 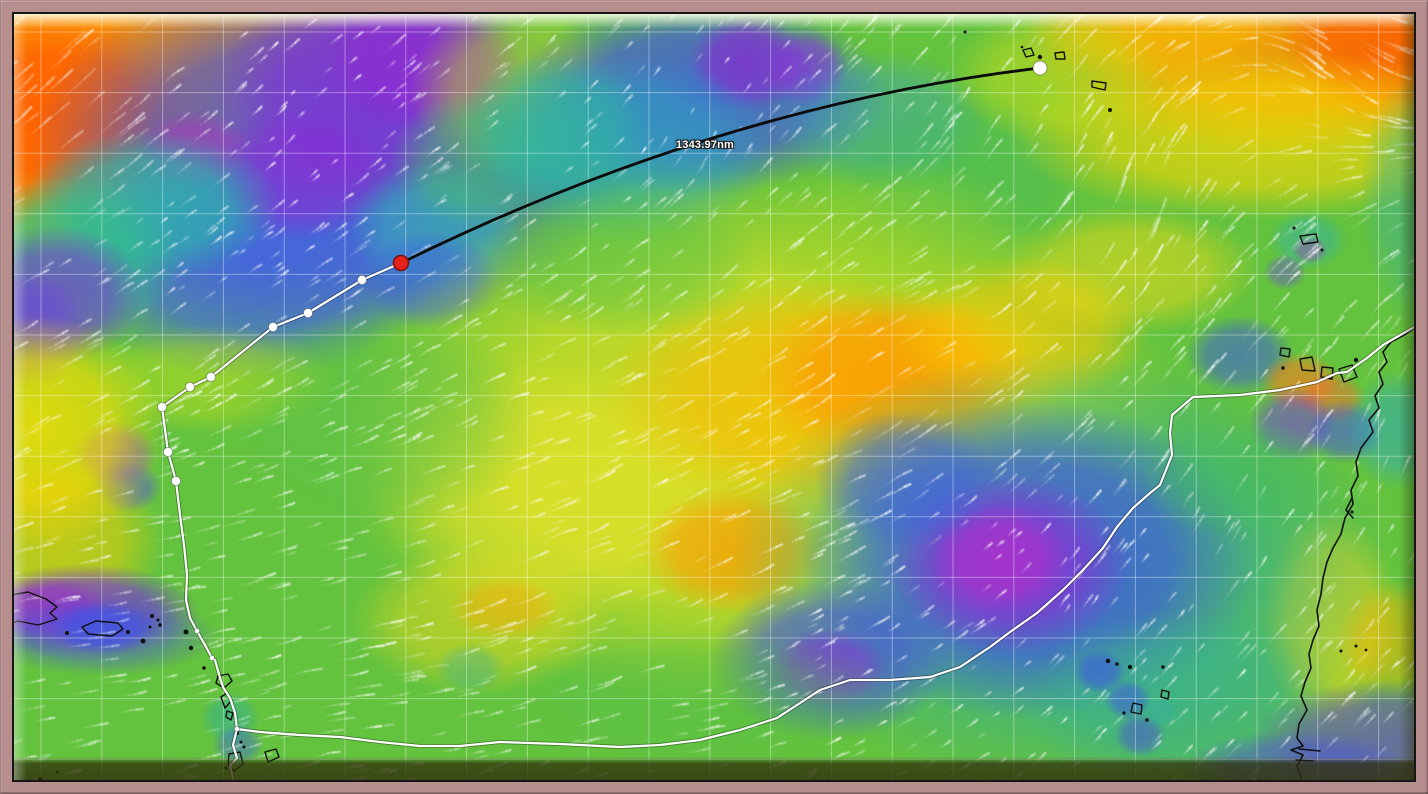 I want to click on measurement-line, so click(x=720, y=165).